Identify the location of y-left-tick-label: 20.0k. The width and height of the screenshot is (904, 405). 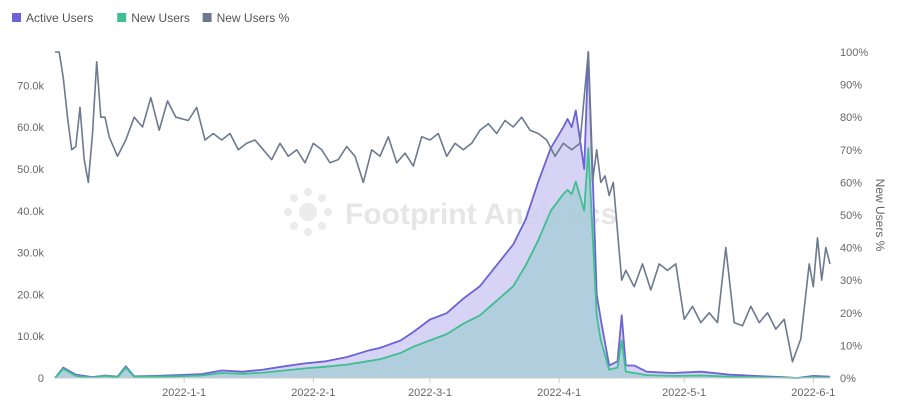
(30, 295).